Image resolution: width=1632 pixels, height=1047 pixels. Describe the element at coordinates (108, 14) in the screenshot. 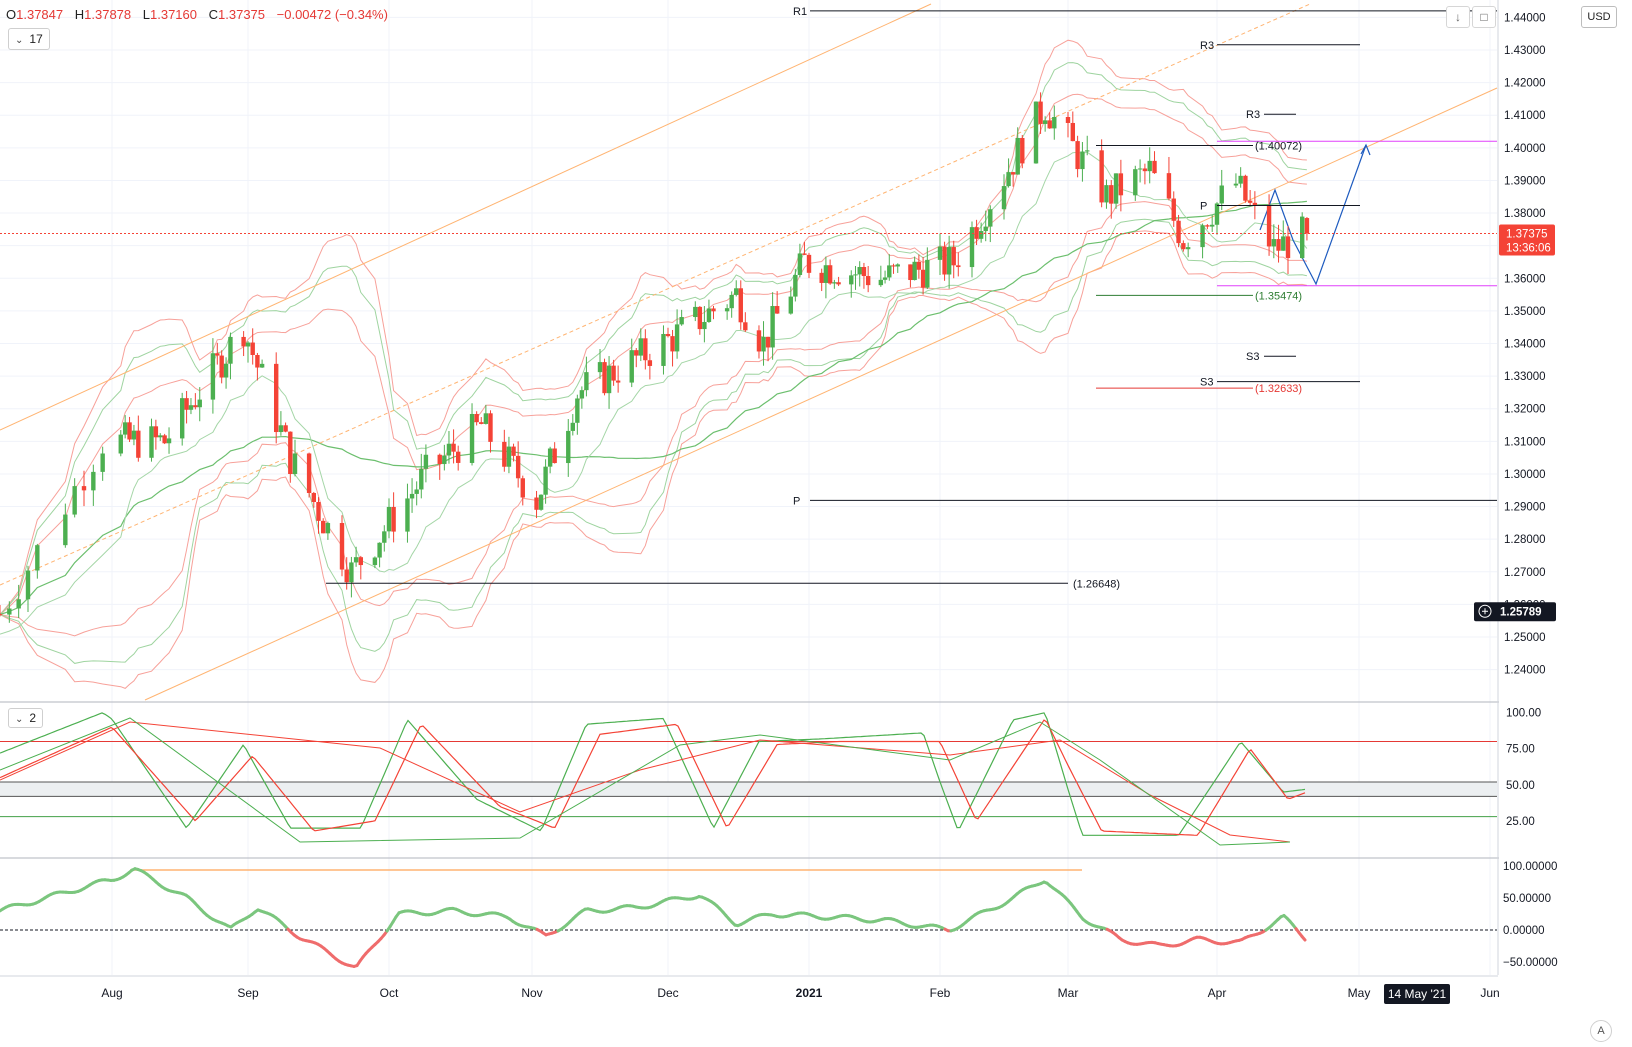

I see `ohlc-high: 1.37878` at that location.